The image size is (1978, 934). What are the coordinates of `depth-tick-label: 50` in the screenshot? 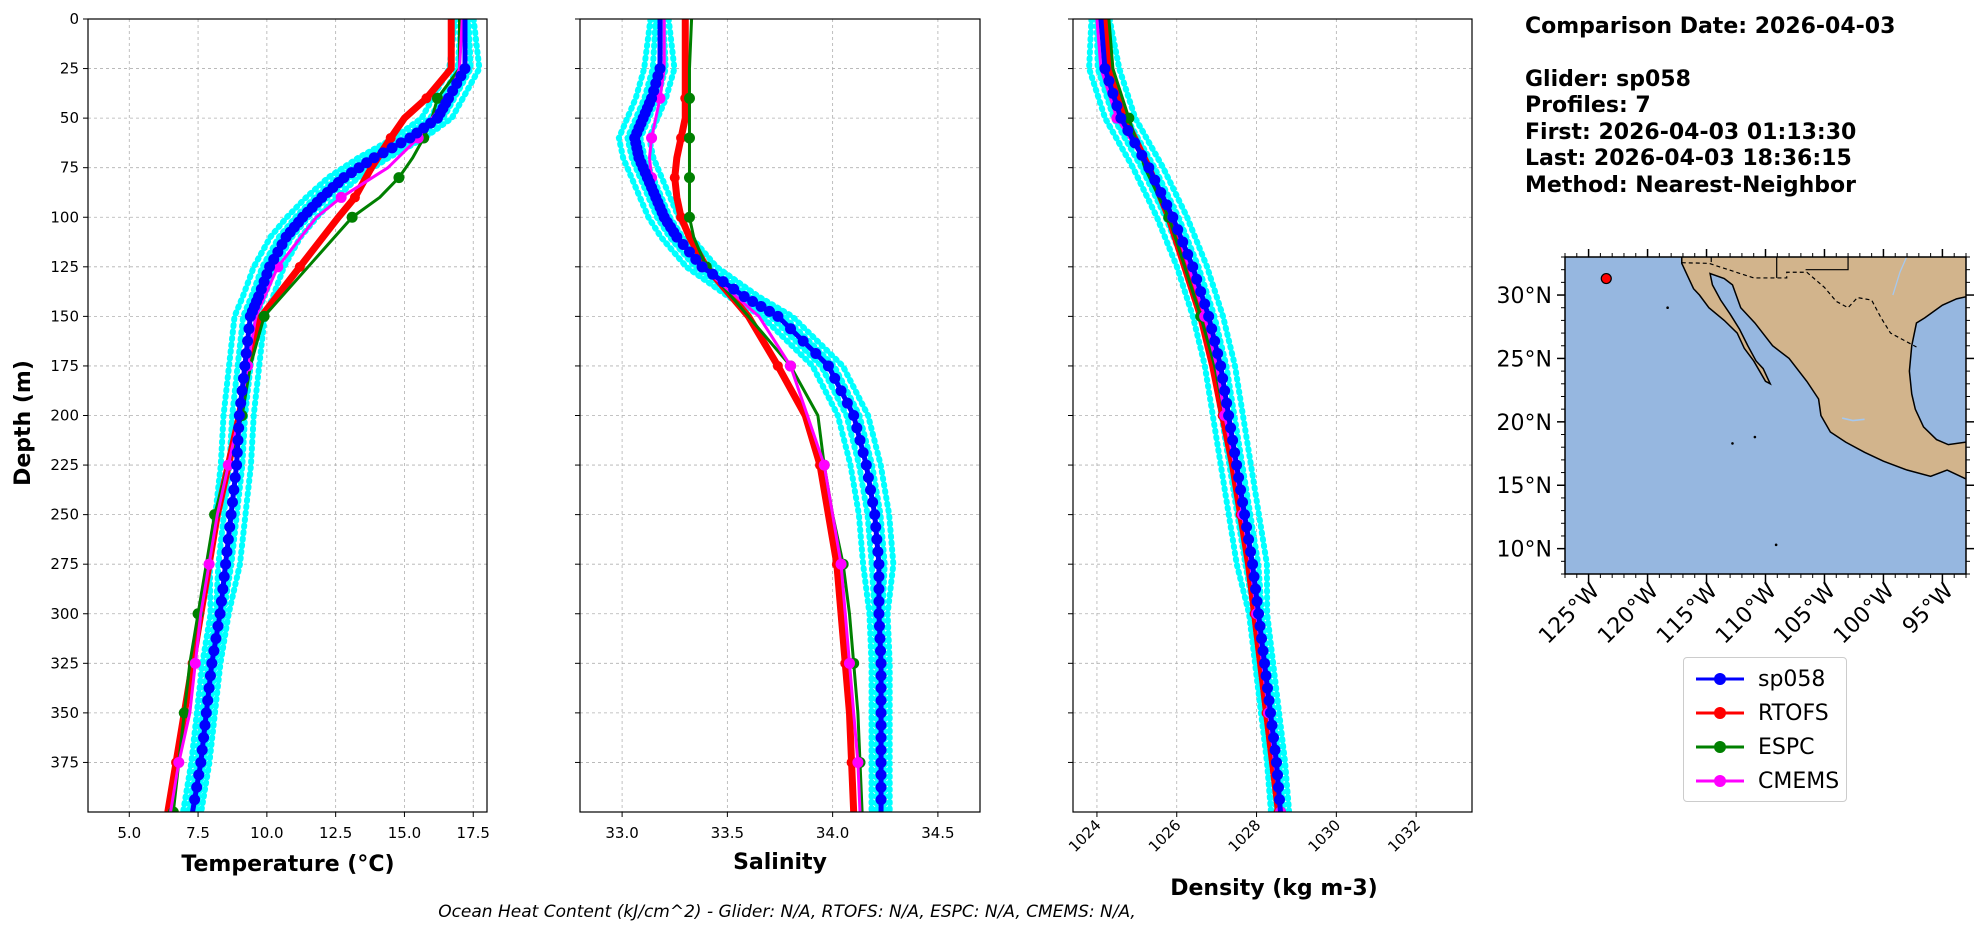 It's located at (69, 118).